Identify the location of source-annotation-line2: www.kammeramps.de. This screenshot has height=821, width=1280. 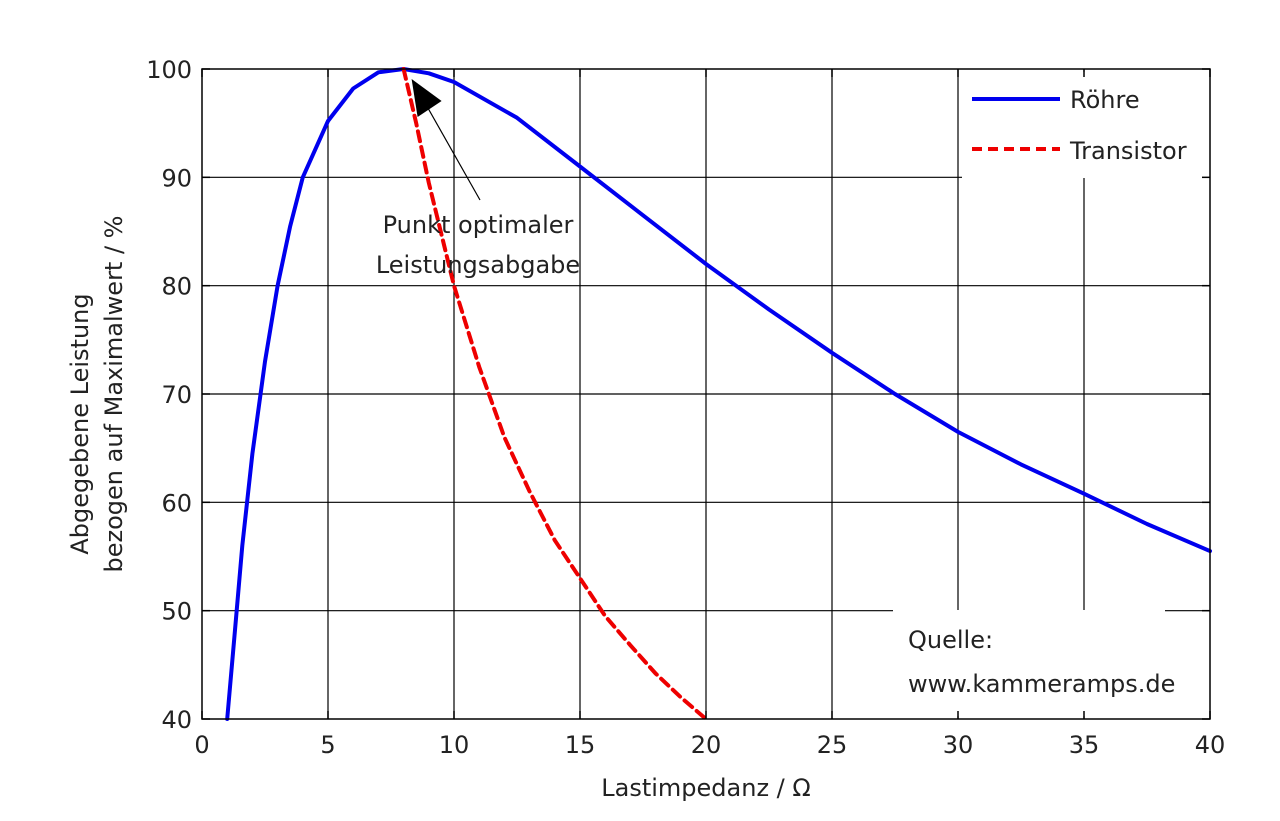
(1041, 684).